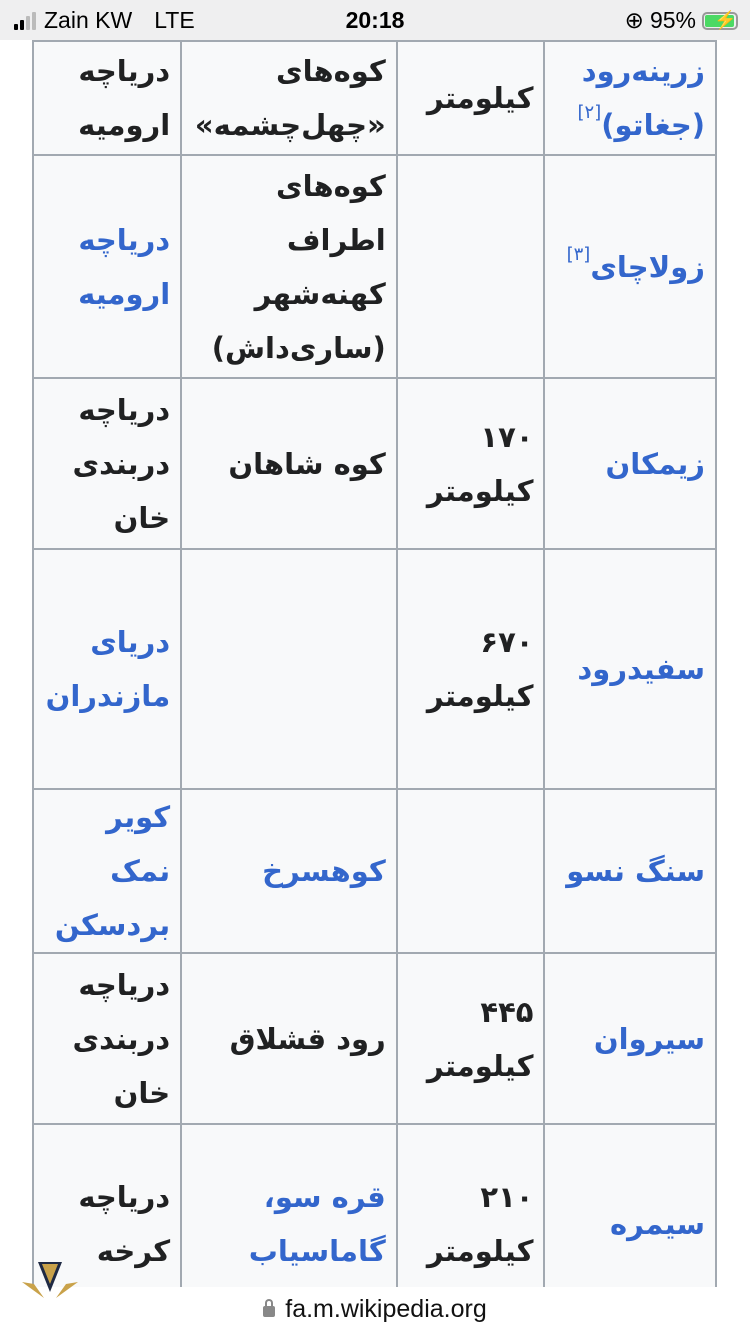 The height and width of the screenshot is (1334, 750). What do you see at coordinates (307, 463) in the screenshot?
I see `source-cell-text: کوه شاهان` at bounding box center [307, 463].